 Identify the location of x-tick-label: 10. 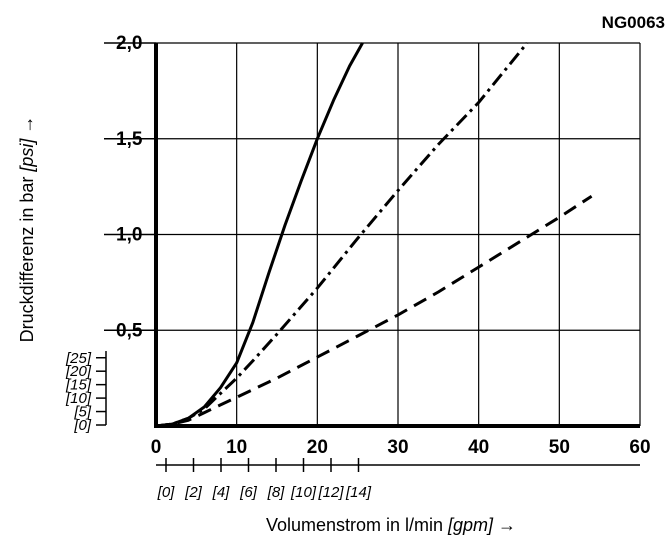
(236, 447).